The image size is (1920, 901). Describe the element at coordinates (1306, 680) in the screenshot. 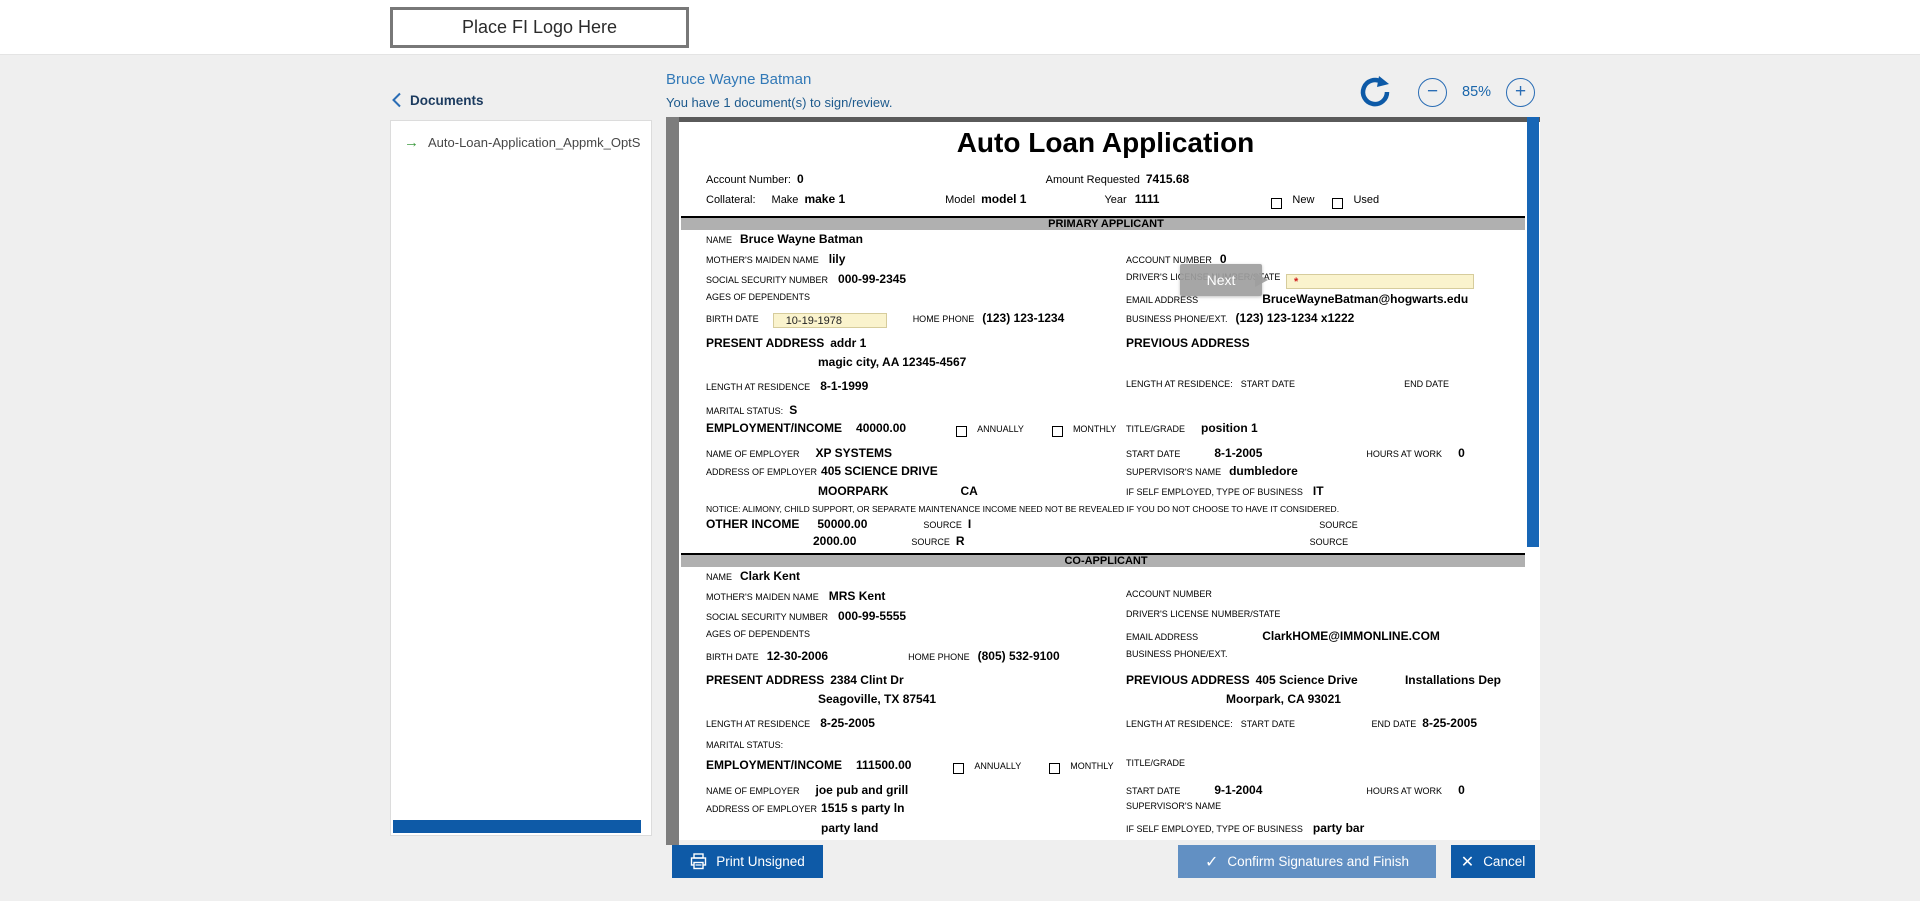

I see `field-value: 405 Science Drive` at that location.